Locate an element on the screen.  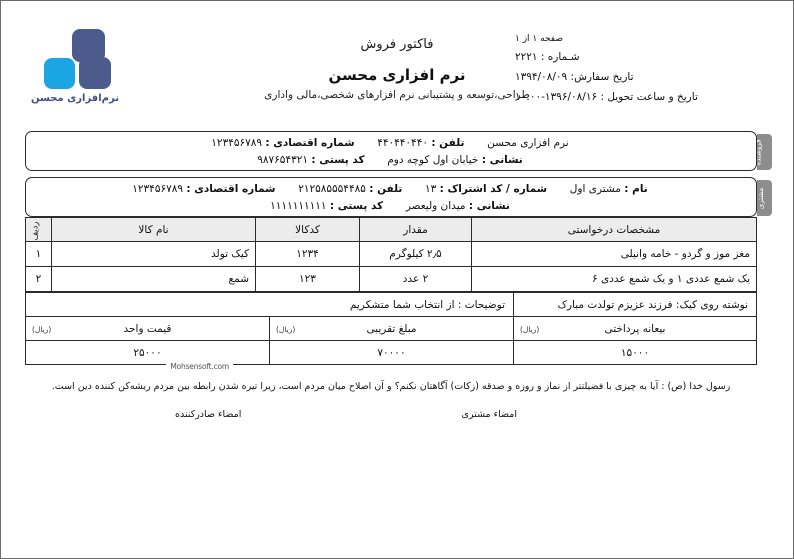
meta-number: شـماره : ۲۲۲۱ is located at coordinates (547, 57).